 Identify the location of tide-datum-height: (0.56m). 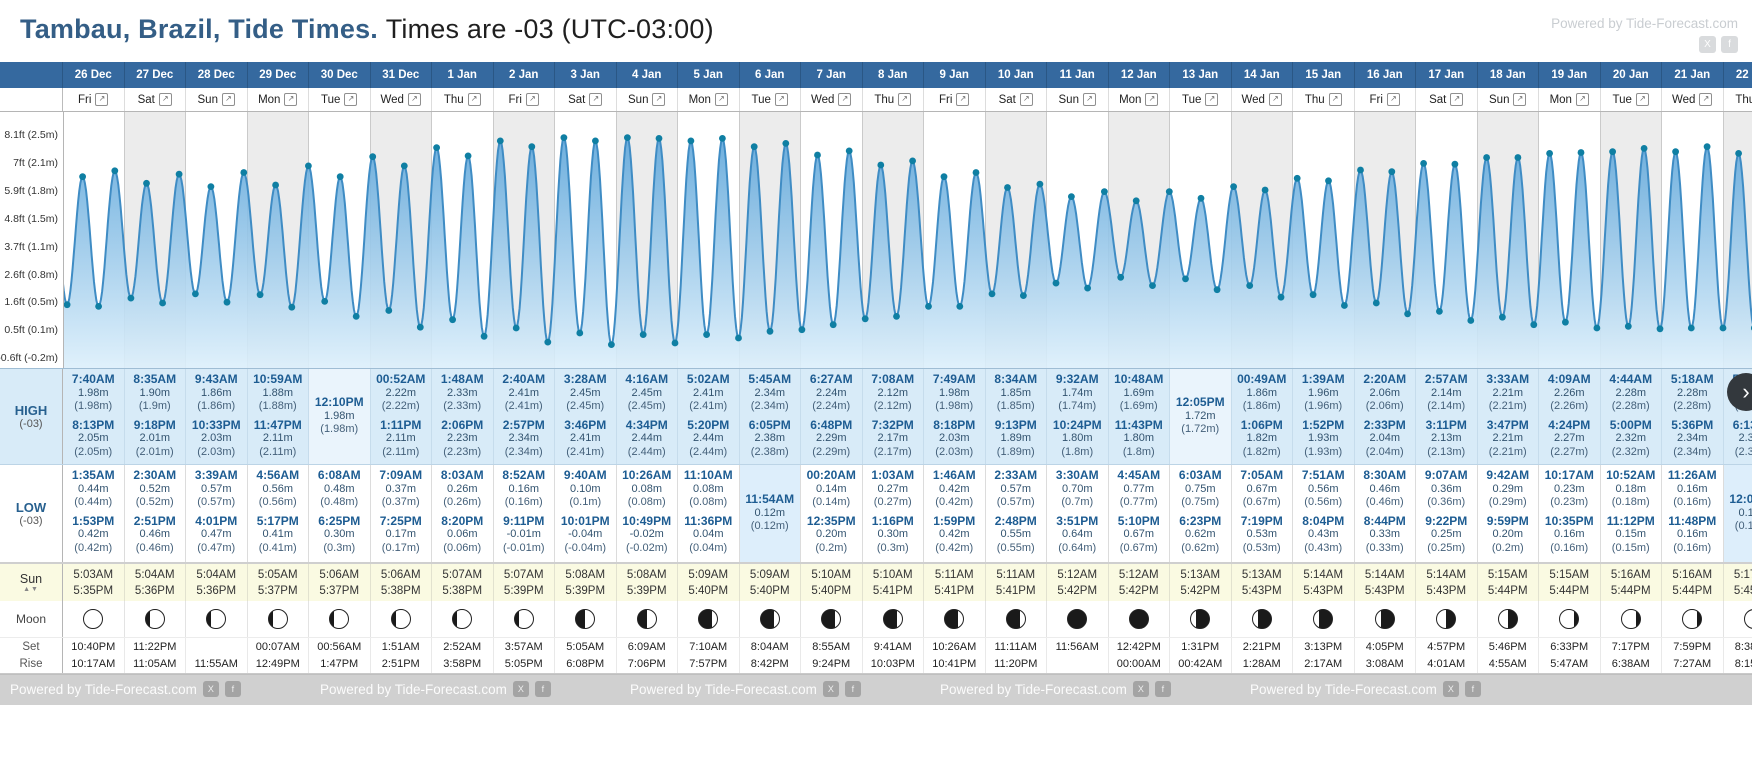
(1323, 502).